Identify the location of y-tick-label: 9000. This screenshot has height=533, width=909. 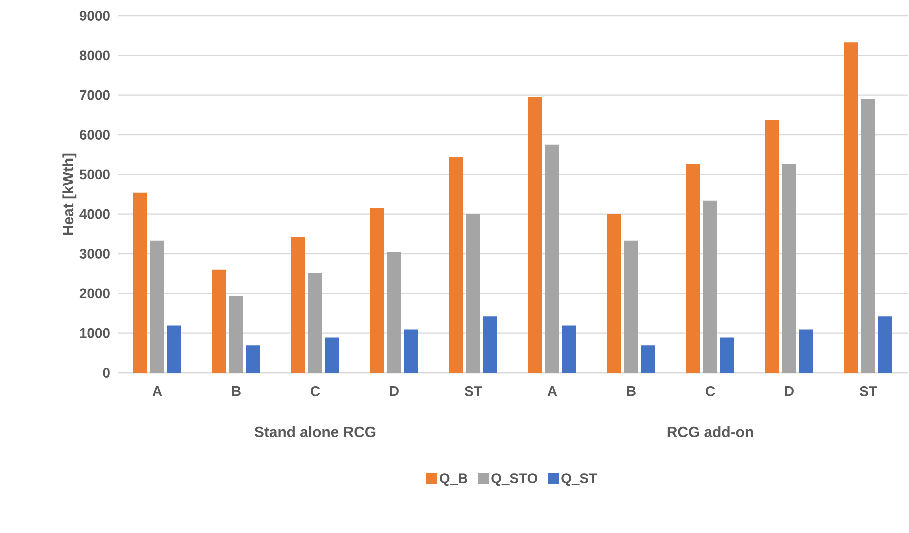
(95, 16).